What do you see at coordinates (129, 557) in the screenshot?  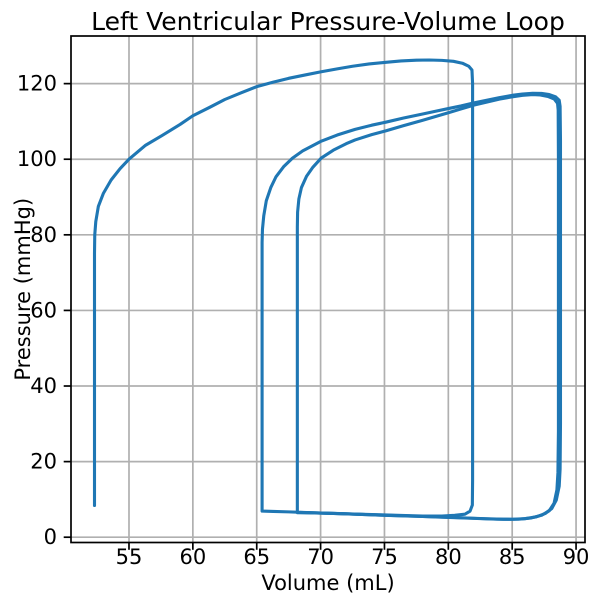 I see `x-tick-label: 55` at bounding box center [129, 557].